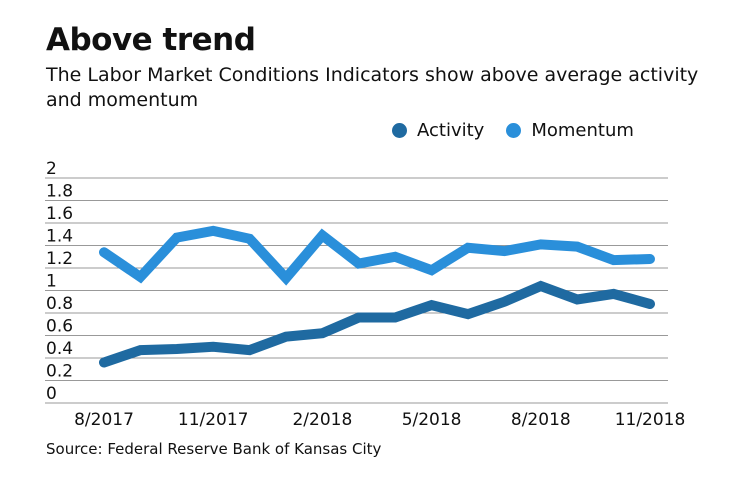 This screenshot has width=740, height=482. Describe the element at coordinates (51, 394) in the screenshot. I see `y-tick-label: 0` at that location.